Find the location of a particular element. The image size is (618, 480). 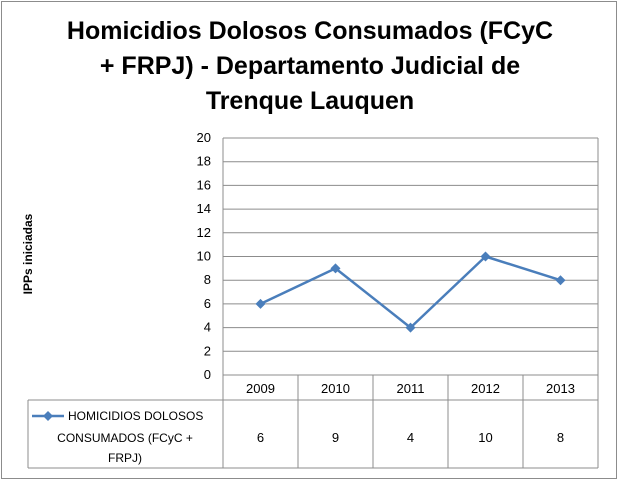

y-tick-label: 4 is located at coordinates (207, 327).